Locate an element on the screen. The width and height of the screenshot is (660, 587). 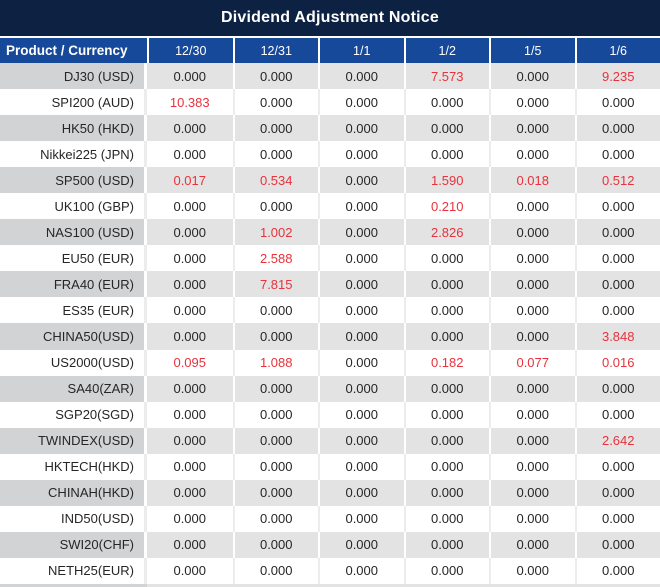
table-row: ES35 (EUR) 0.000 0.000 0.000 0.000 0.000 0.000 is located at coordinates (330, 310).